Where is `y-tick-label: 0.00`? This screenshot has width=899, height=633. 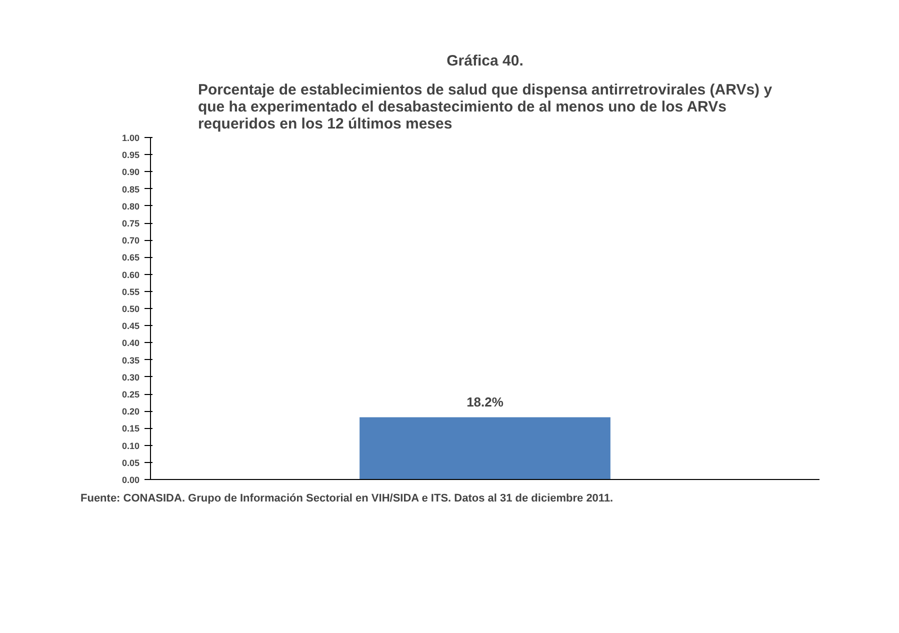
y-tick-label: 0.00 is located at coordinates (131, 480).